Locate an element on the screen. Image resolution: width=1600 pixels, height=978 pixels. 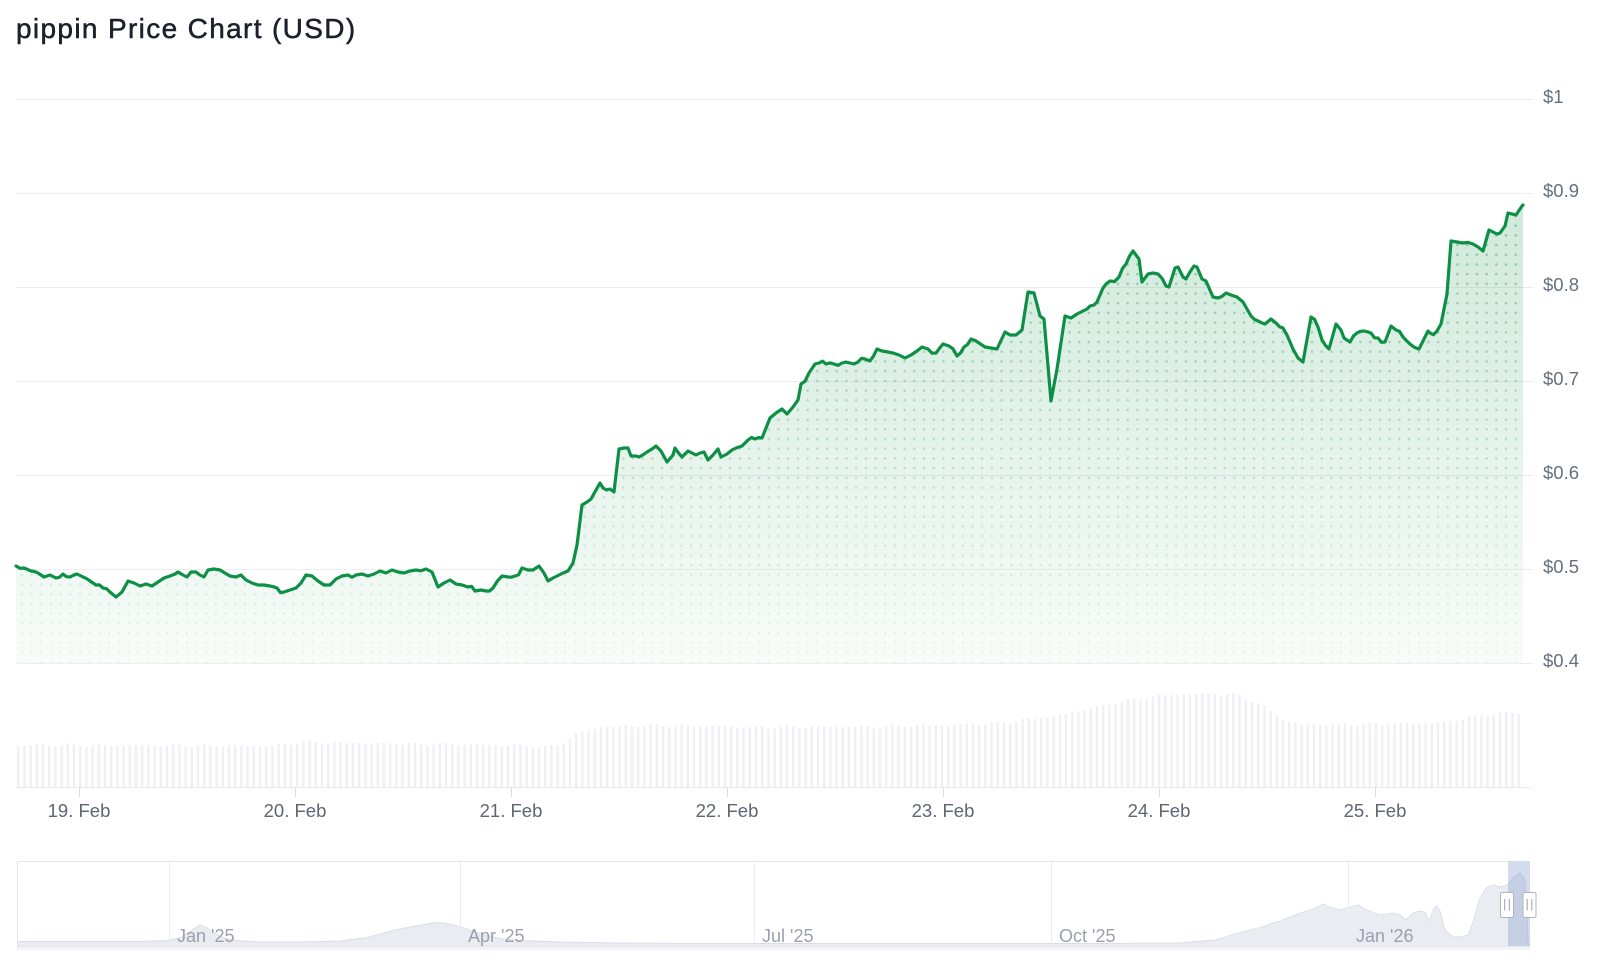
svg-text: 25. Feb is located at coordinates (1375, 810).